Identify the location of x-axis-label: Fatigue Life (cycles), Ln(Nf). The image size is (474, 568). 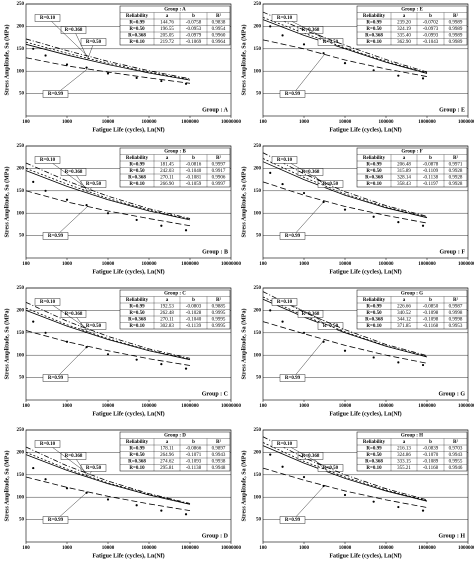
(365, 555).